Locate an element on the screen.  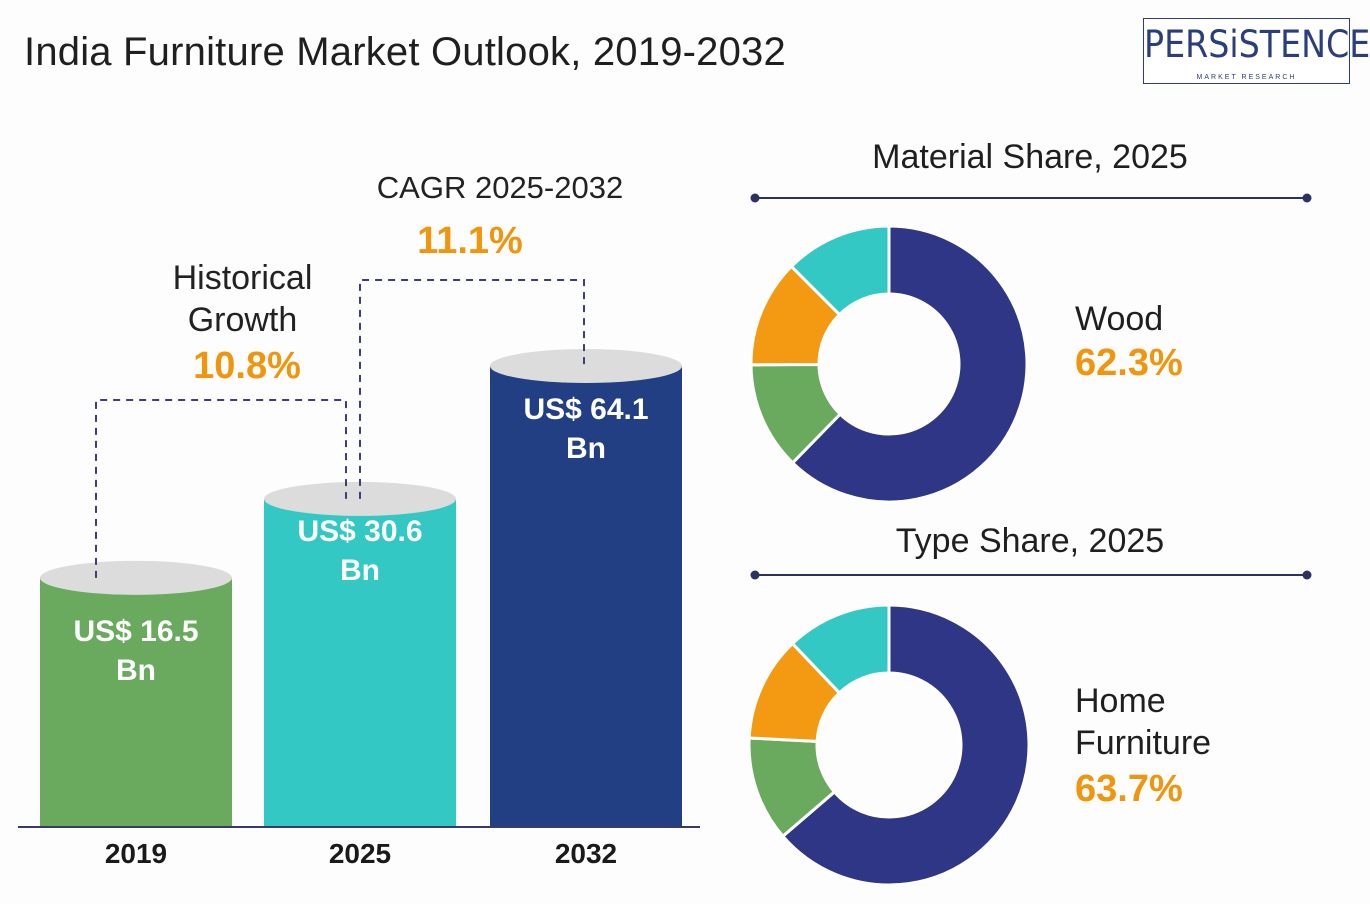
x-tick-2025: 2025 is located at coordinates (360, 853).